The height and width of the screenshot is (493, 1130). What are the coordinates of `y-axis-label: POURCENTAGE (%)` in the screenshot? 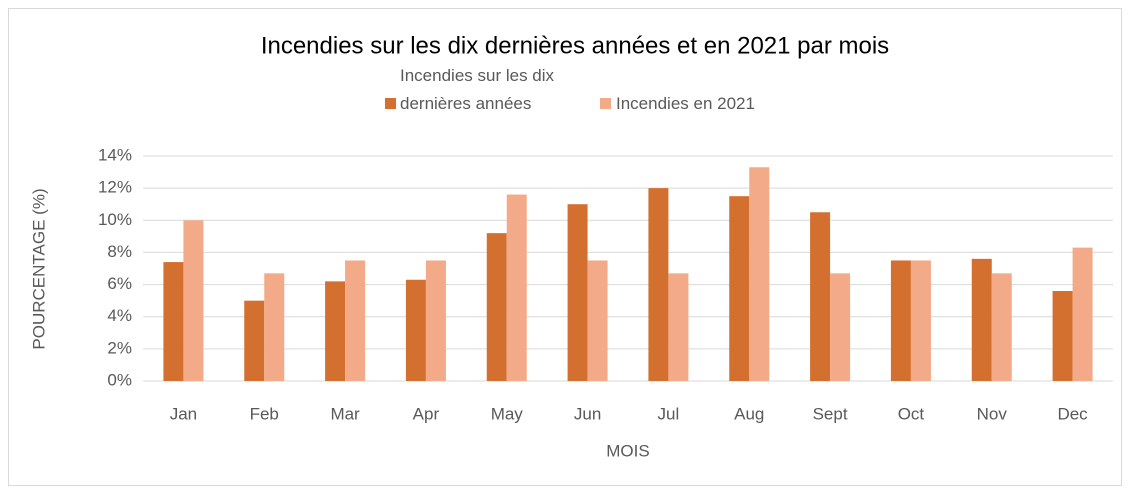 It's located at (38, 268).